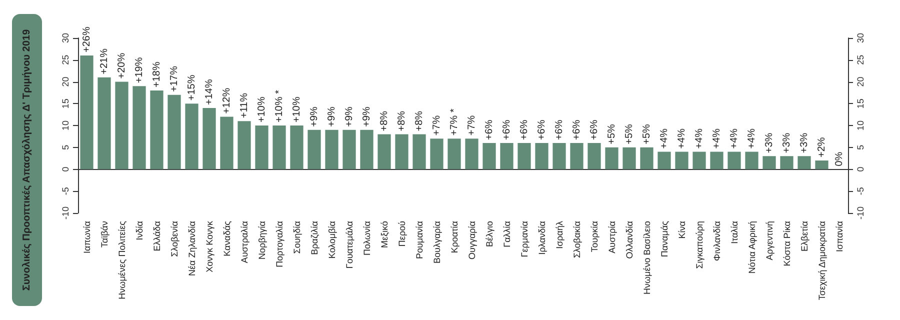 This screenshot has width=900, height=320. Describe the element at coordinates (839, 159) in the screenshot. I see `data-label: 0%` at that location.